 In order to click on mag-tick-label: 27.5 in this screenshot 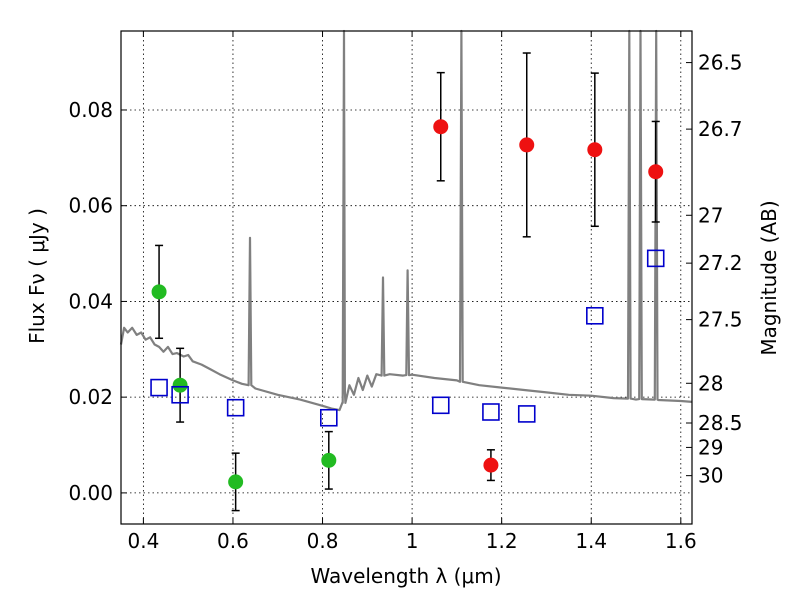, I will do `click(720, 320)`.